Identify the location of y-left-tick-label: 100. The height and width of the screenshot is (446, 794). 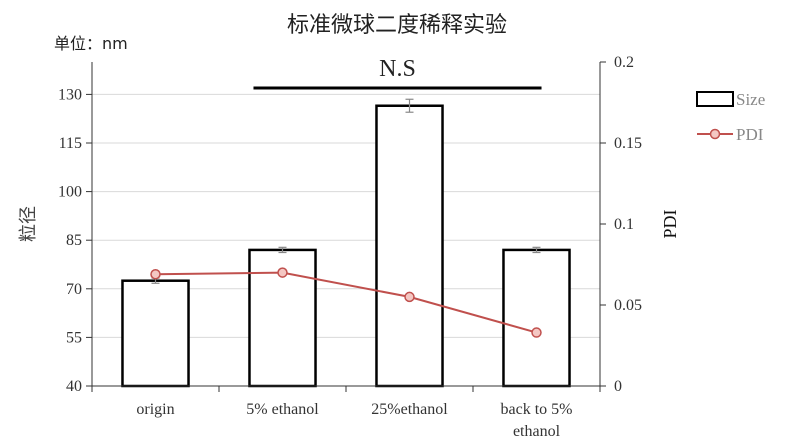
(70, 192).